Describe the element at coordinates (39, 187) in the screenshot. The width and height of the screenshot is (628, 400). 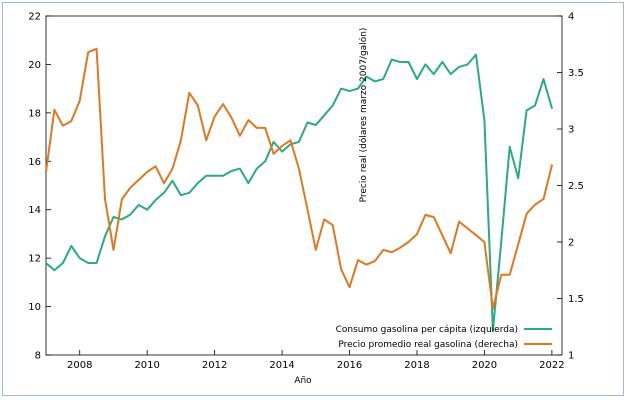
I see `left-axis-ticks: 8 10 12 14 16 18 20 22` at that location.